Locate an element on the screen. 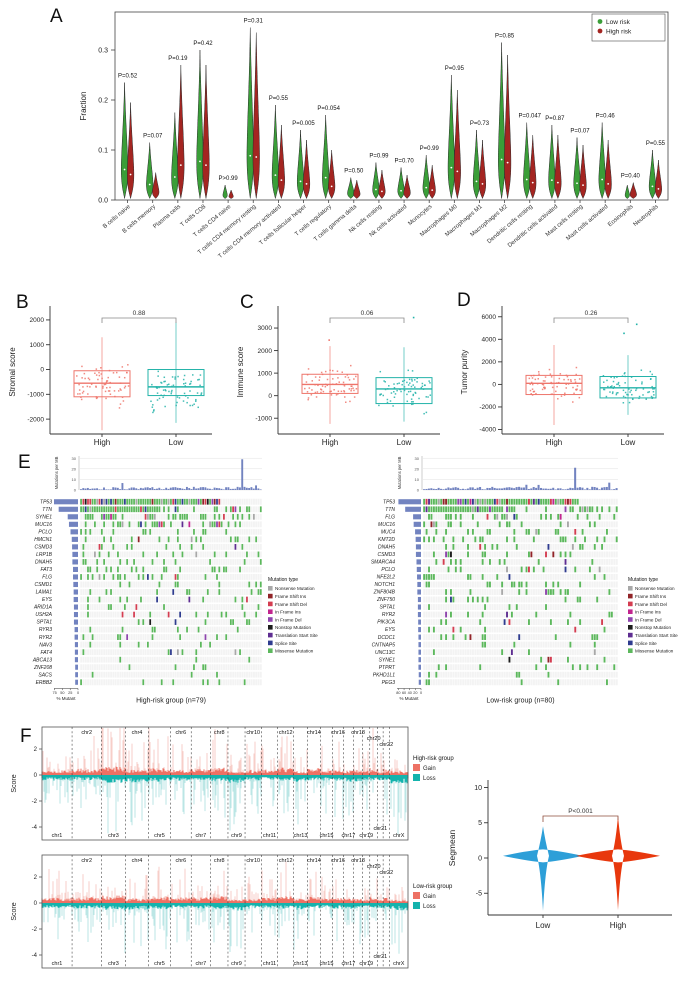 This screenshot has width=688, height=985. panel-label-f: F is located at coordinates (26, 736).